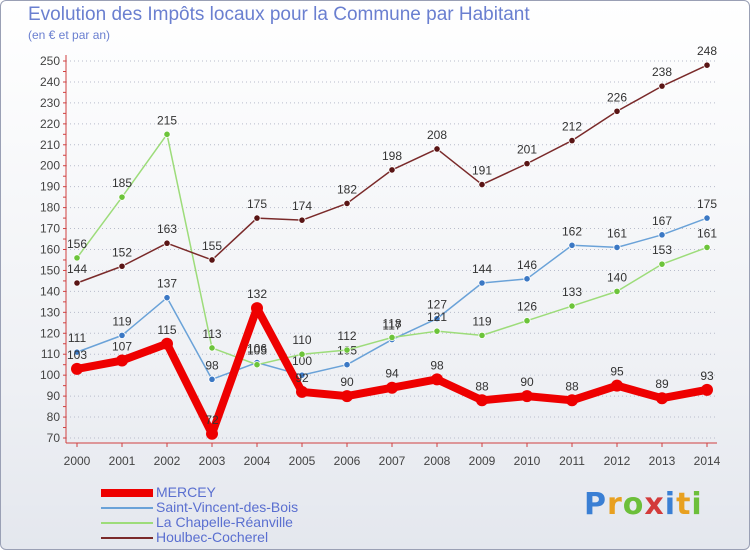 Image resolution: width=750 pixels, height=550 pixels. What do you see at coordinates (50, 291) in the screenshot?
I see `y-tick-label: 140` at bounding box center [50, 291].